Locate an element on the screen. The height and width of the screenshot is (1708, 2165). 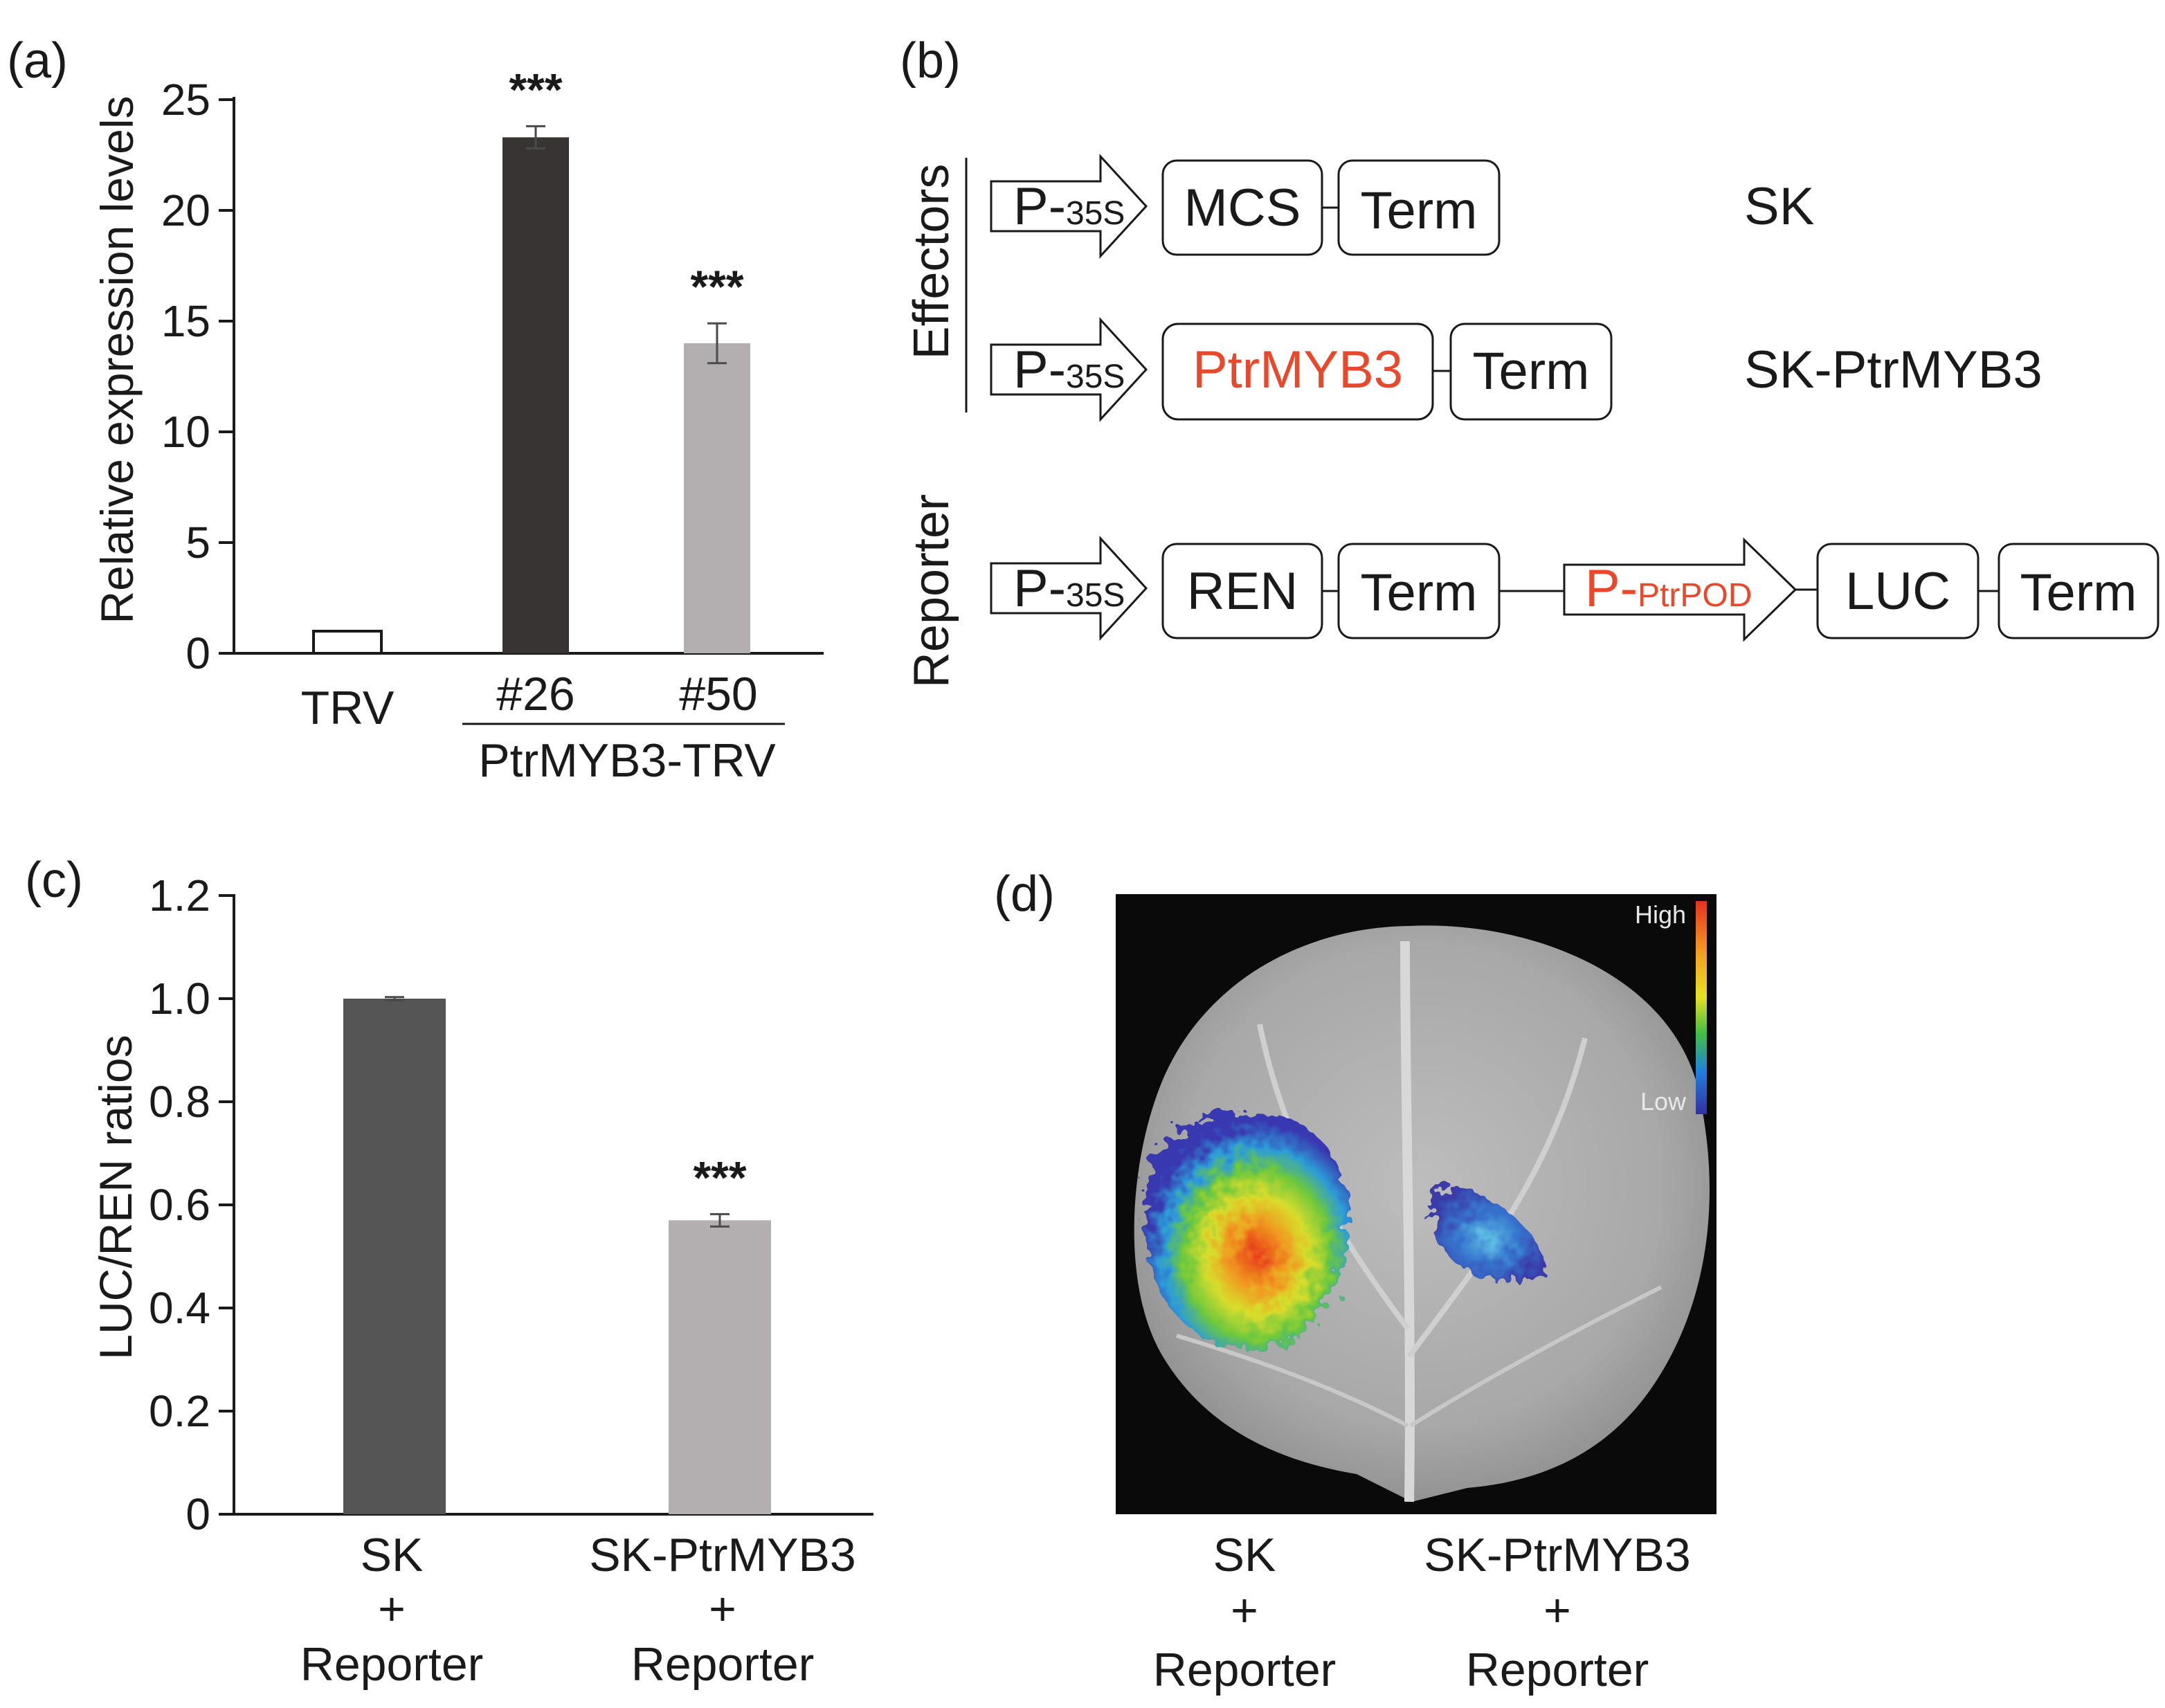
promoter-arrow-ptrpod is located at coordinates (1680, 589).